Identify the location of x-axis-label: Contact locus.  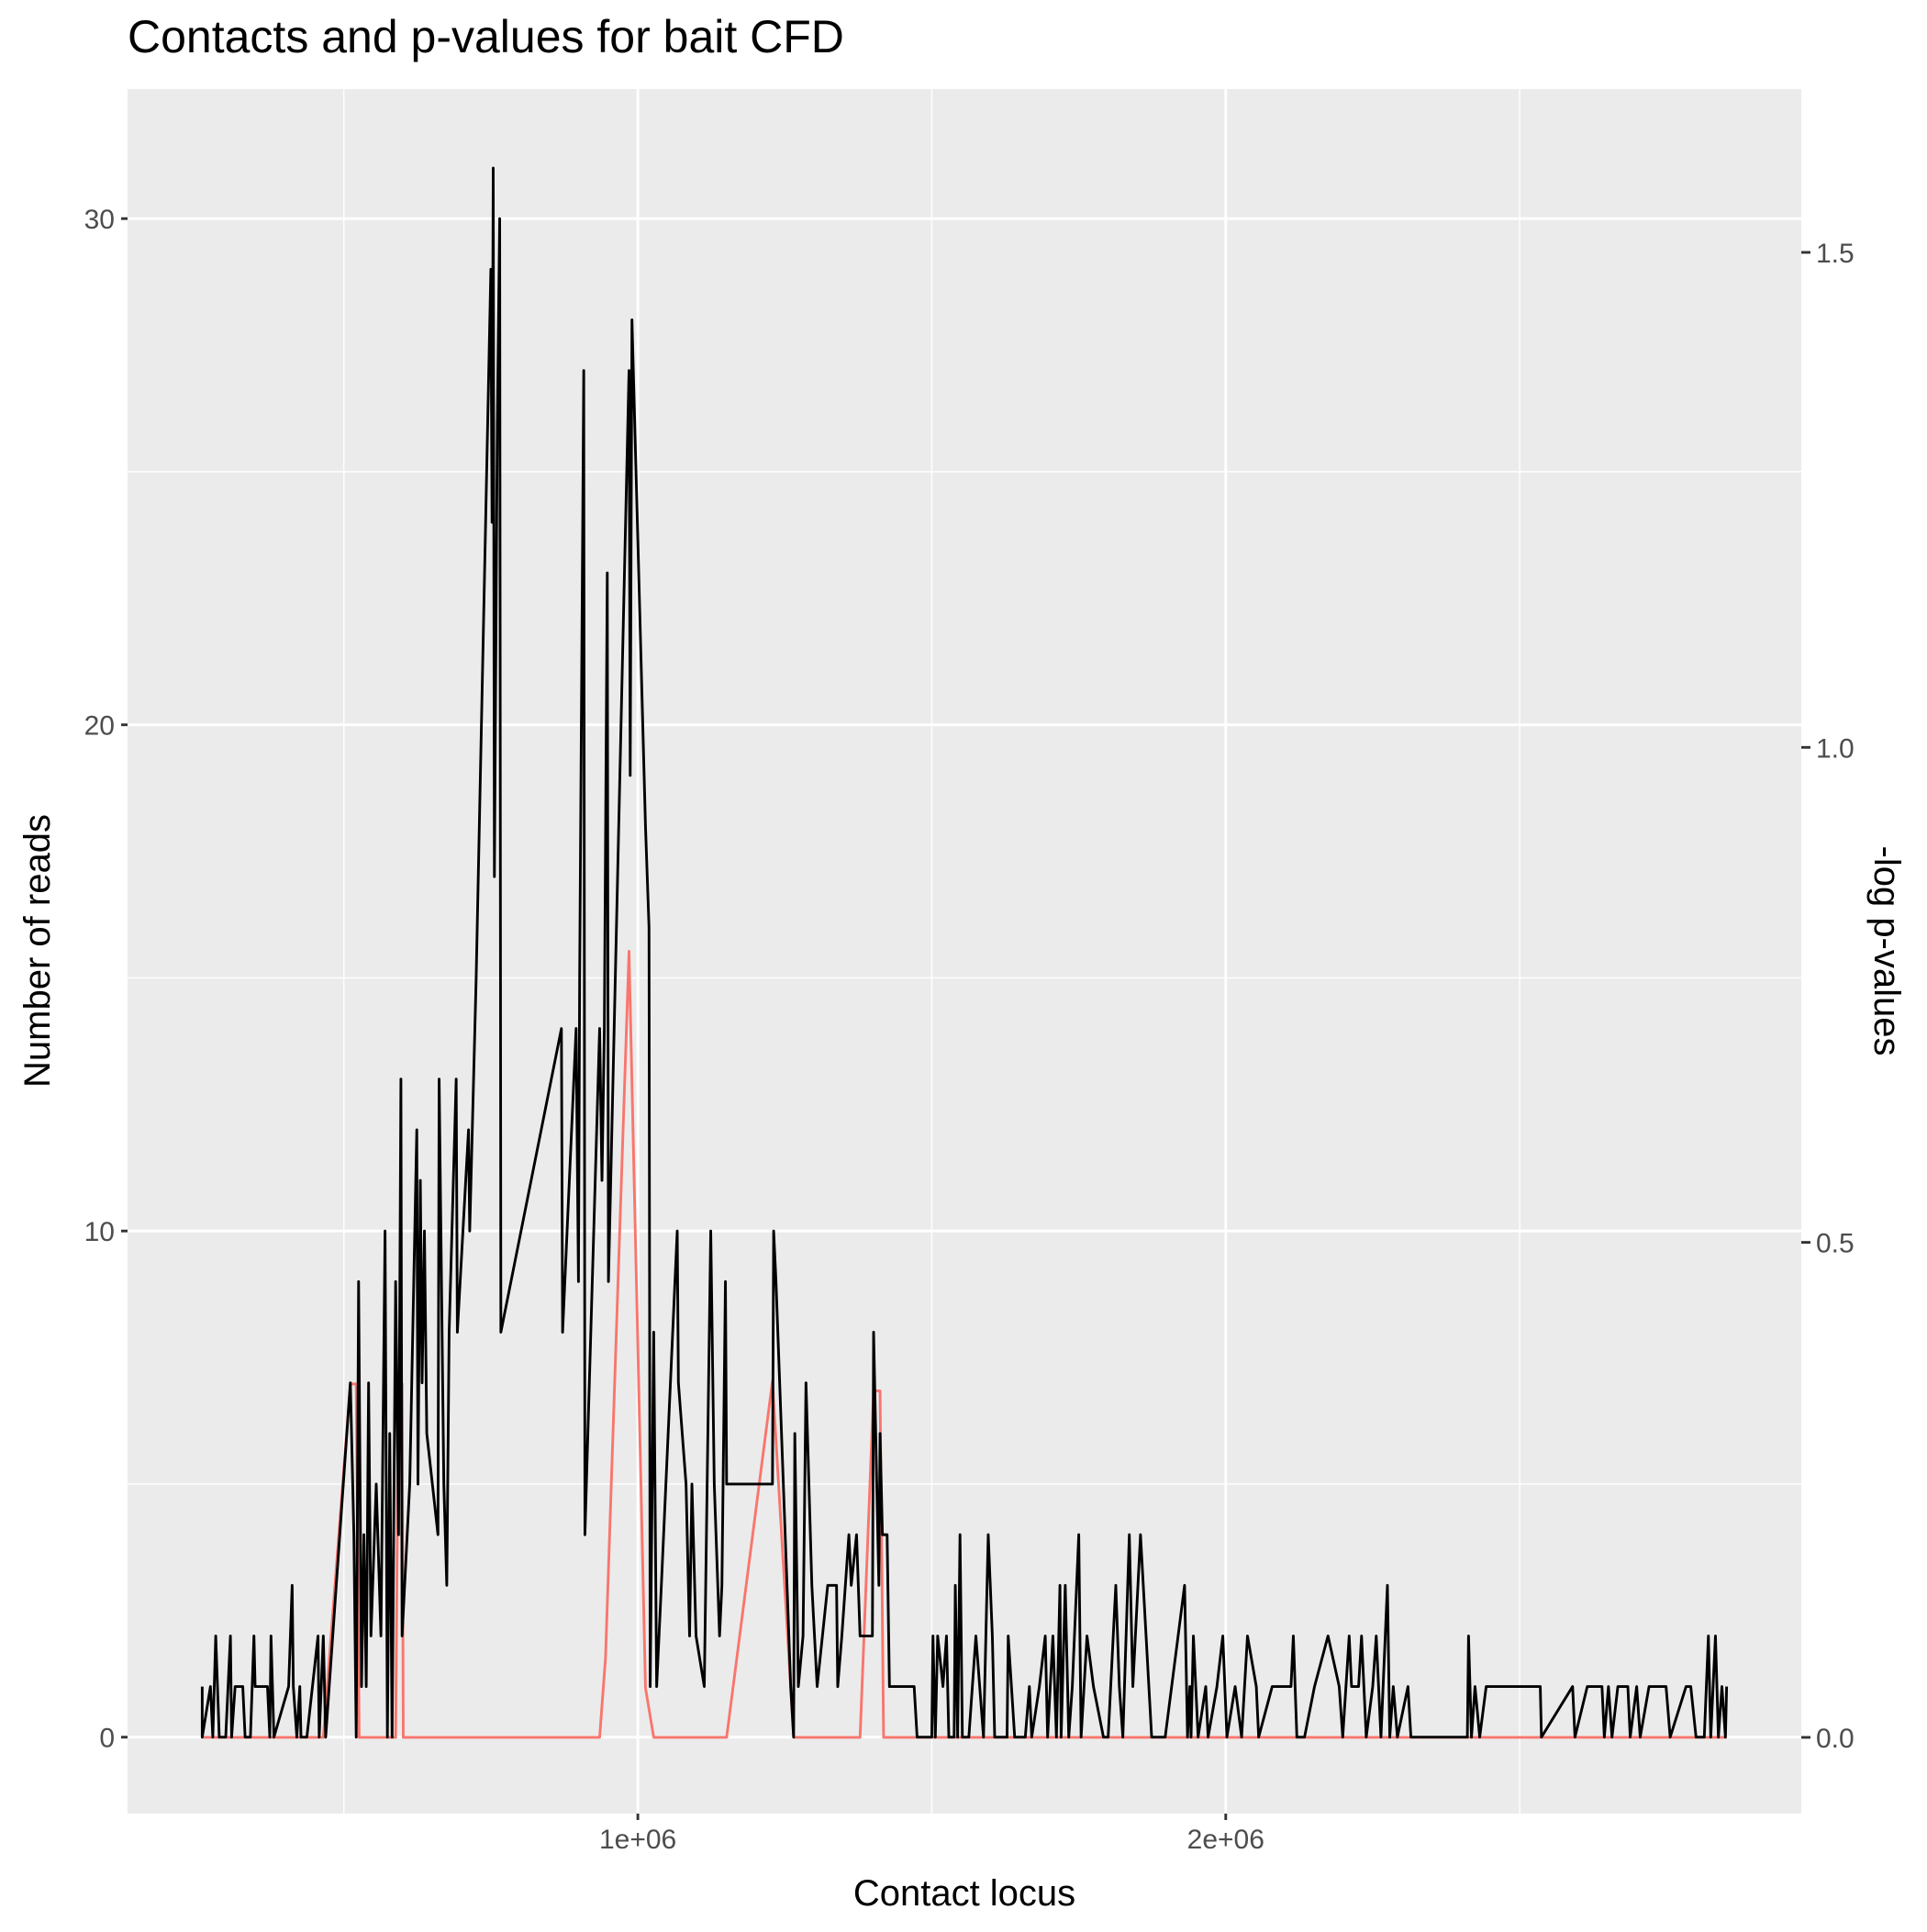
(964, 1893).